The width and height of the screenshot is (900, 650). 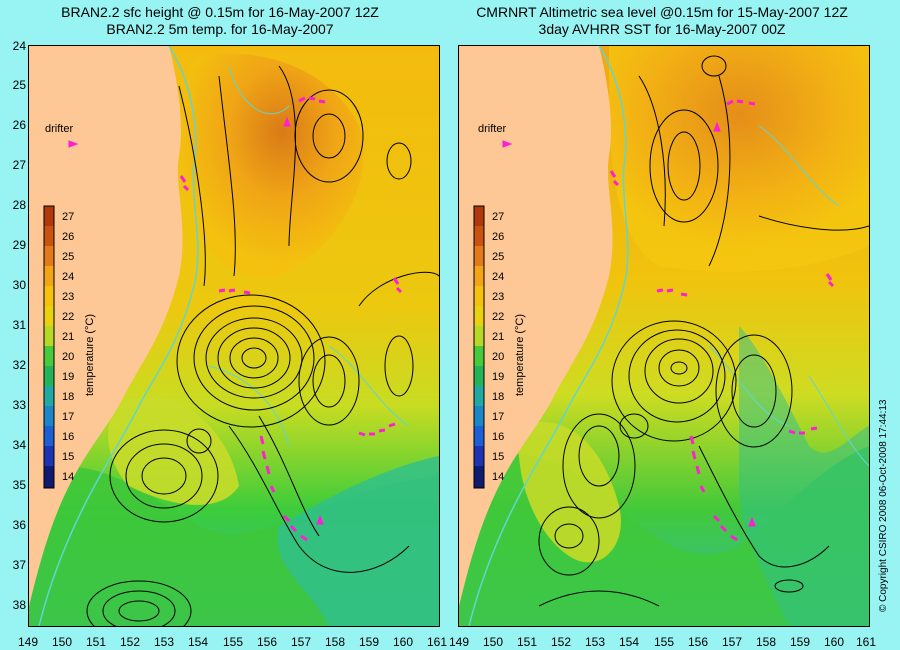 I want to click on colorbar-tick: 21, so click(x=68, y=337).